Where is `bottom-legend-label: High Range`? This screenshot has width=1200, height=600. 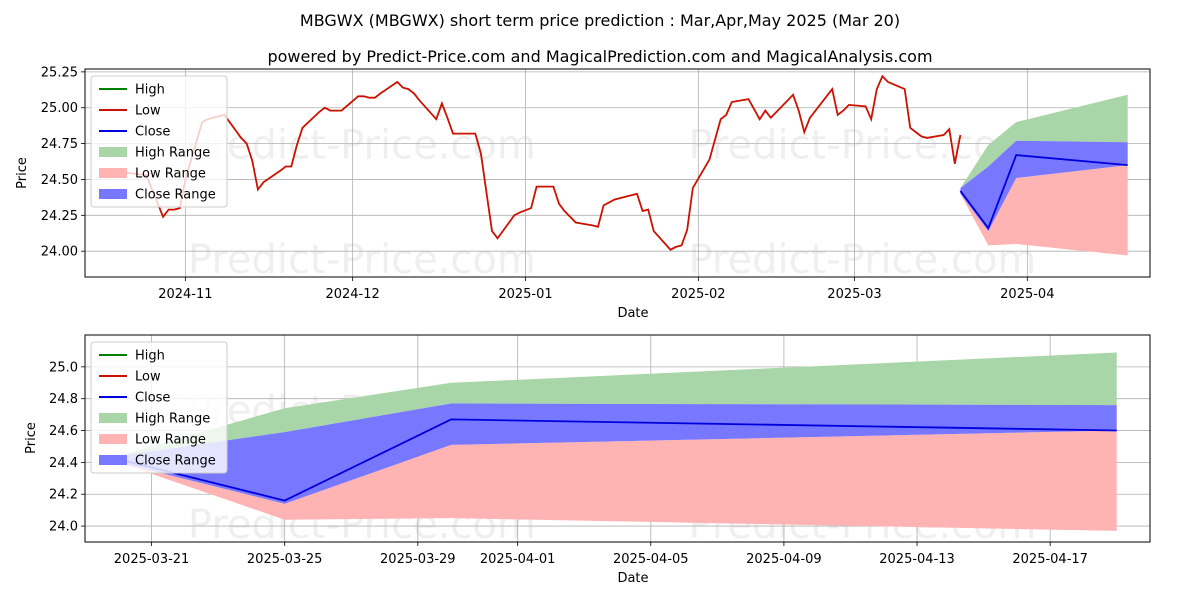 bottom-legend-label: High Range is located at coordinates (172, 419).